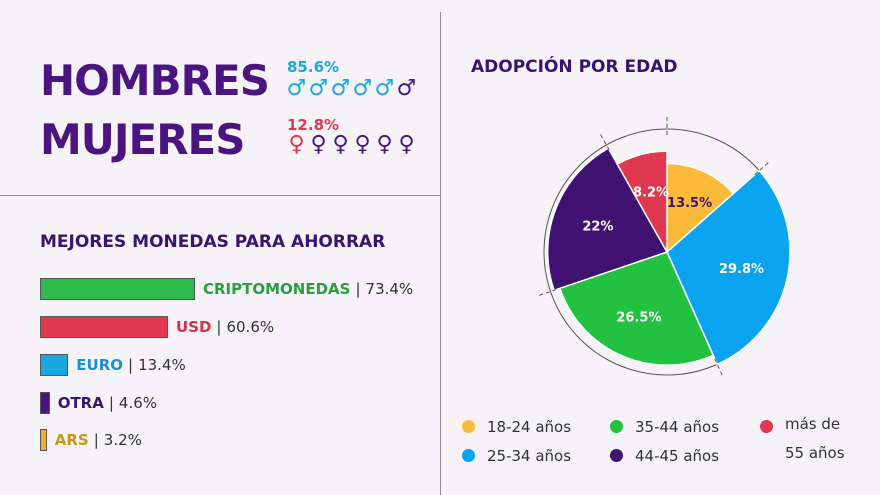 The image size is (880, 495). Describe the element at coordinates (529, 456) in the screenshot. I see `legend-label-25-34: 25-34 años` at that location.